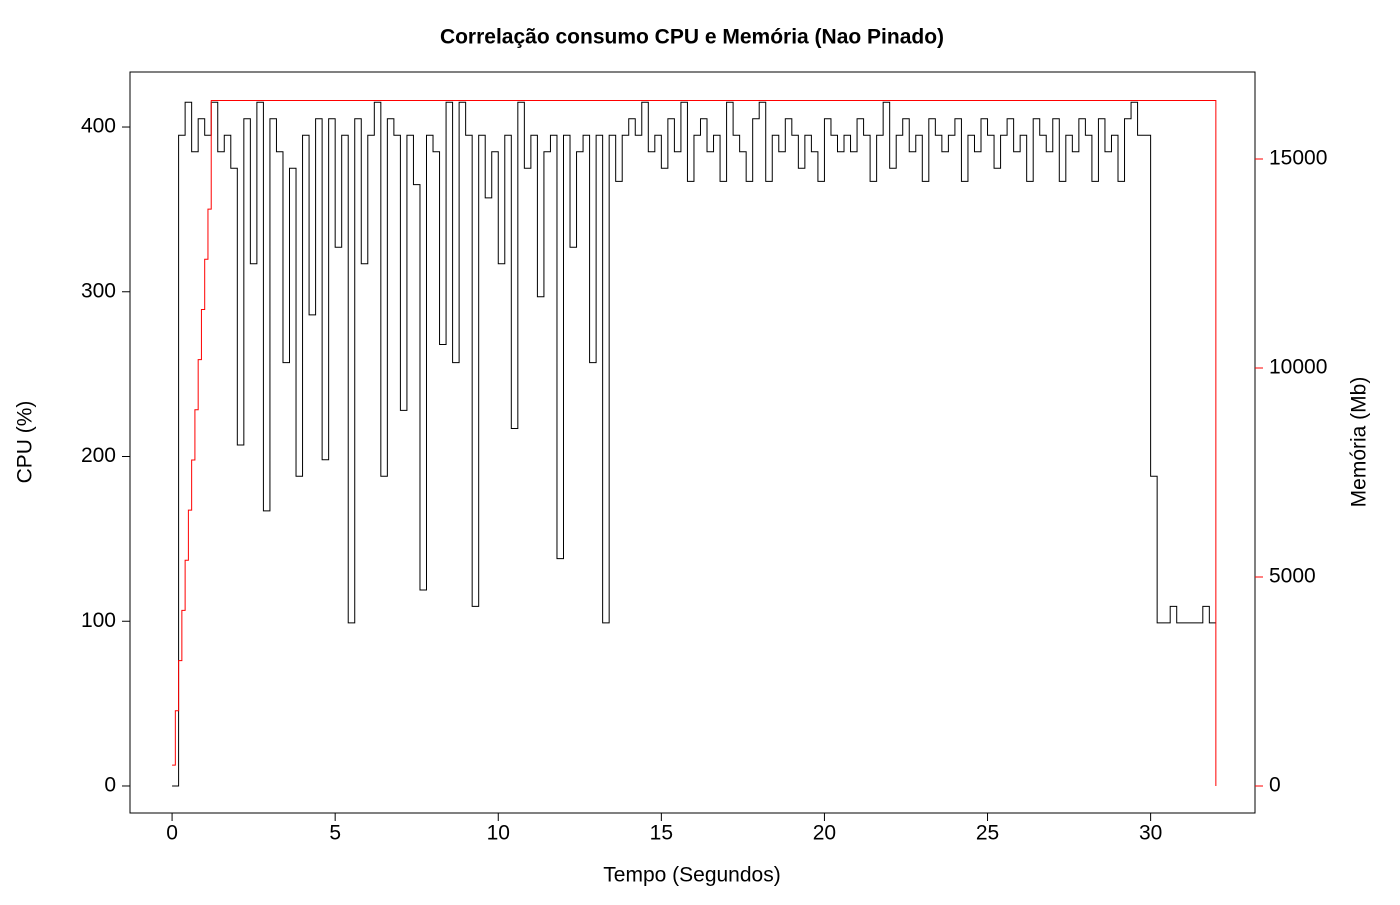  I want to click on y-tick-label: 200, so click(98, 455).